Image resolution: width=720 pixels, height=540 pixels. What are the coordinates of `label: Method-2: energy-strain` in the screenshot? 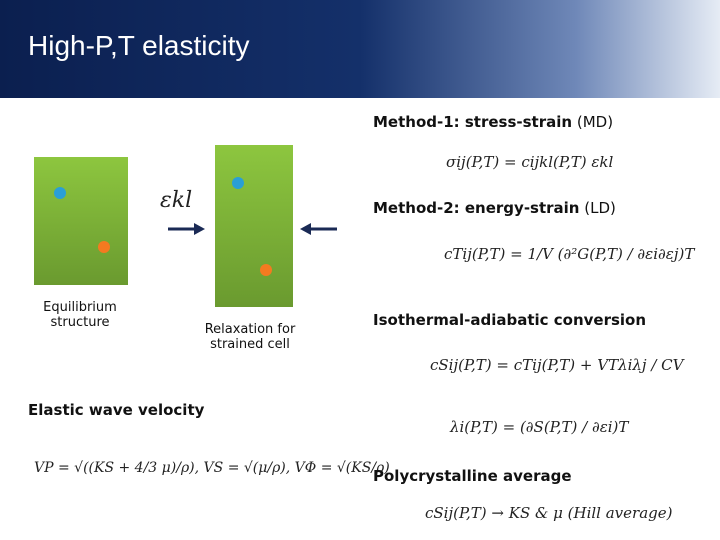 It's located at (476, 208).